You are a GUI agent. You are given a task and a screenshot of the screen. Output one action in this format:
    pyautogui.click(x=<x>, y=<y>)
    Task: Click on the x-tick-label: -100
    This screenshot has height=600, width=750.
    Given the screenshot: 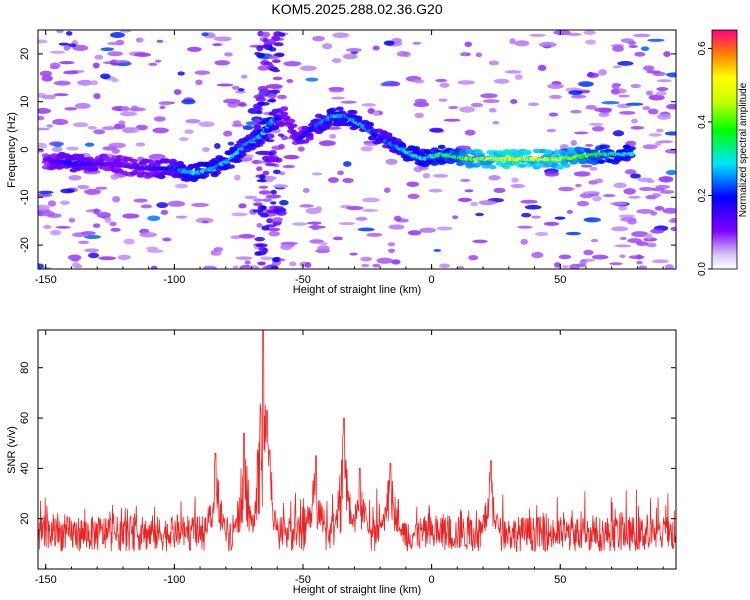 What is the action you would take?
    pyautogui.click(x=174, y=580)
    